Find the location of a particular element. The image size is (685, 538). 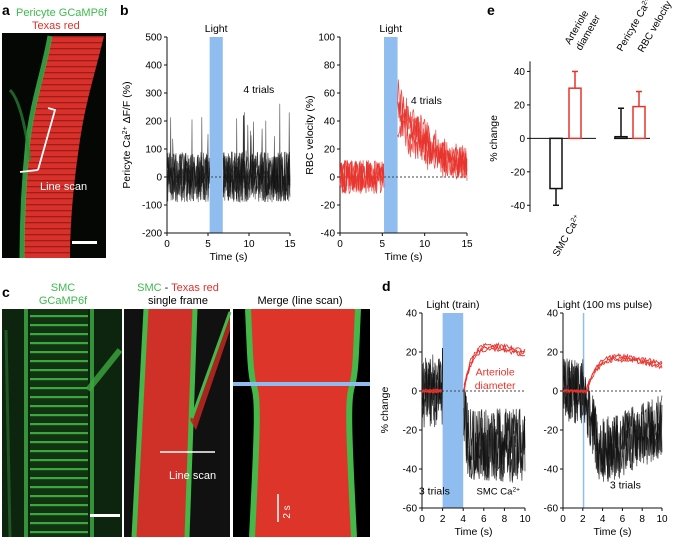

x-tick-label: 5 is located at coordinates (383, 244).